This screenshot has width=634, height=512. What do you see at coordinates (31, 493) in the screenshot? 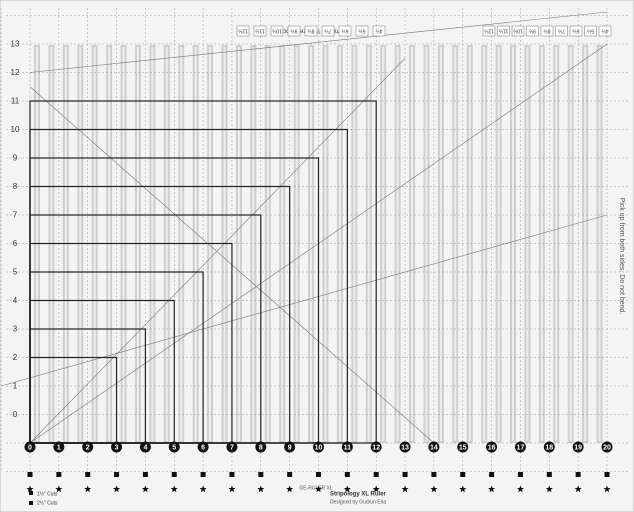
I see `legend-star` at bounding box center [31, 493].